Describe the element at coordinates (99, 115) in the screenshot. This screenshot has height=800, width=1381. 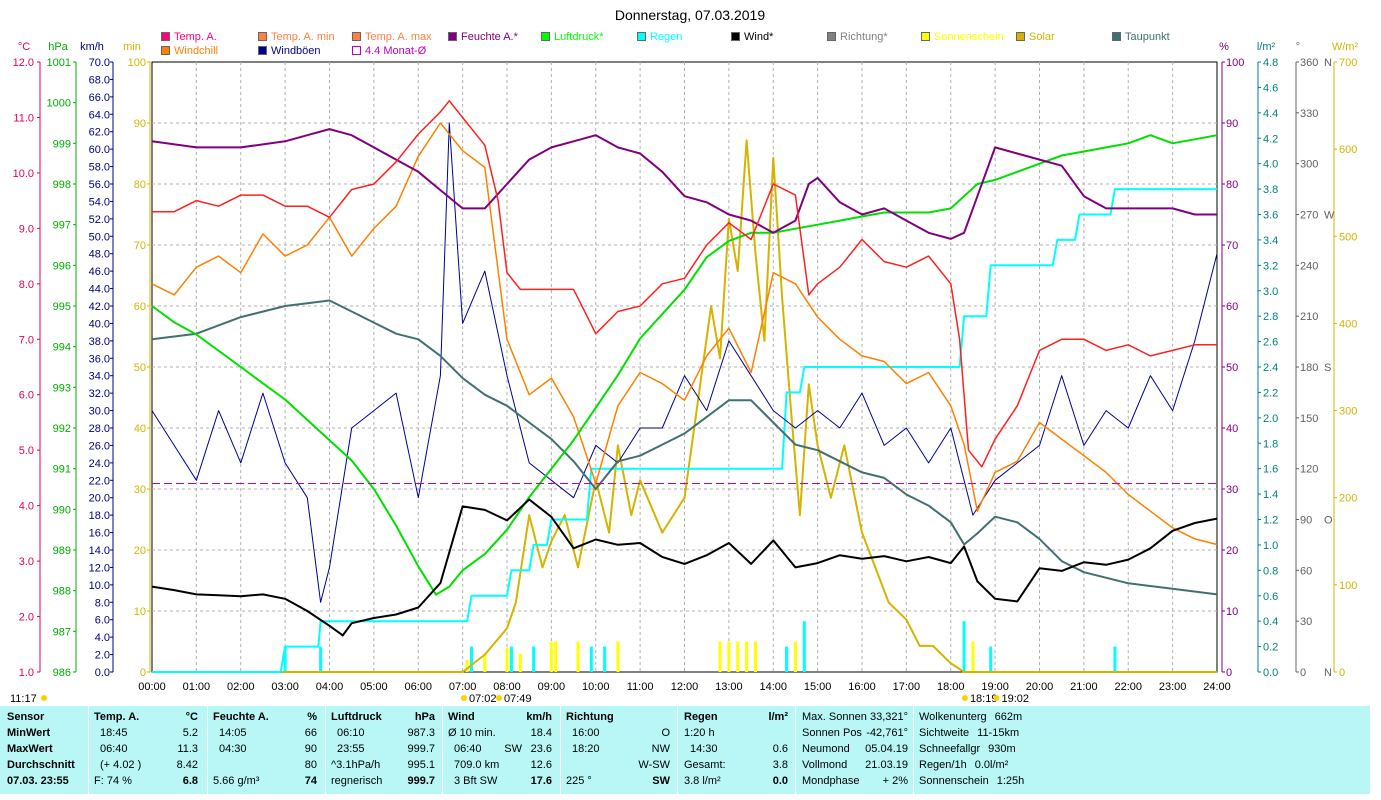
I see `wind-tick-label: 64.0` at that location.